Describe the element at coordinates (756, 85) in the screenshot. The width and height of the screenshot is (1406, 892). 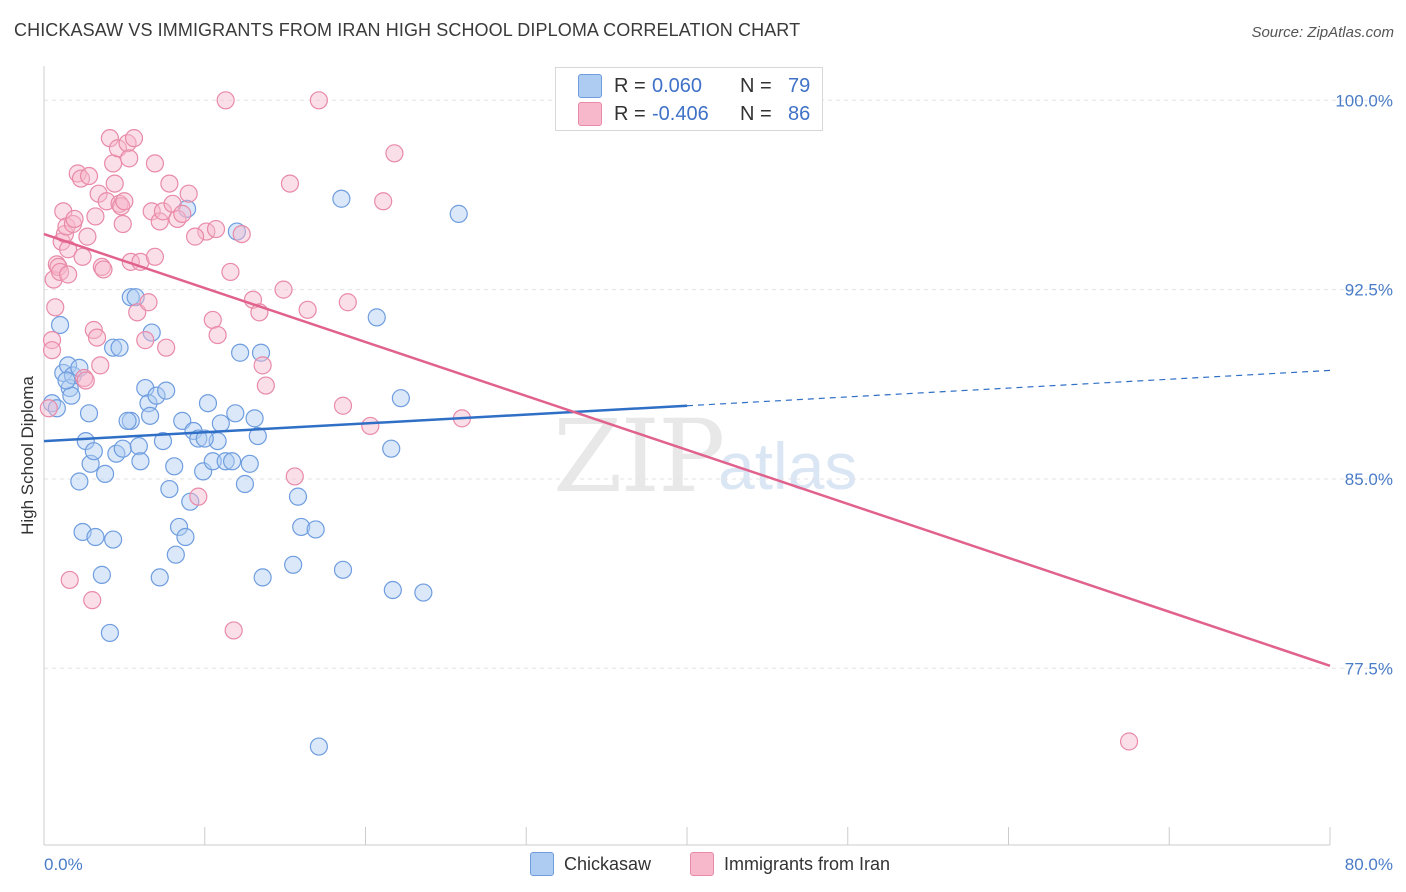
I see `legend-n-label: N =` at that location.